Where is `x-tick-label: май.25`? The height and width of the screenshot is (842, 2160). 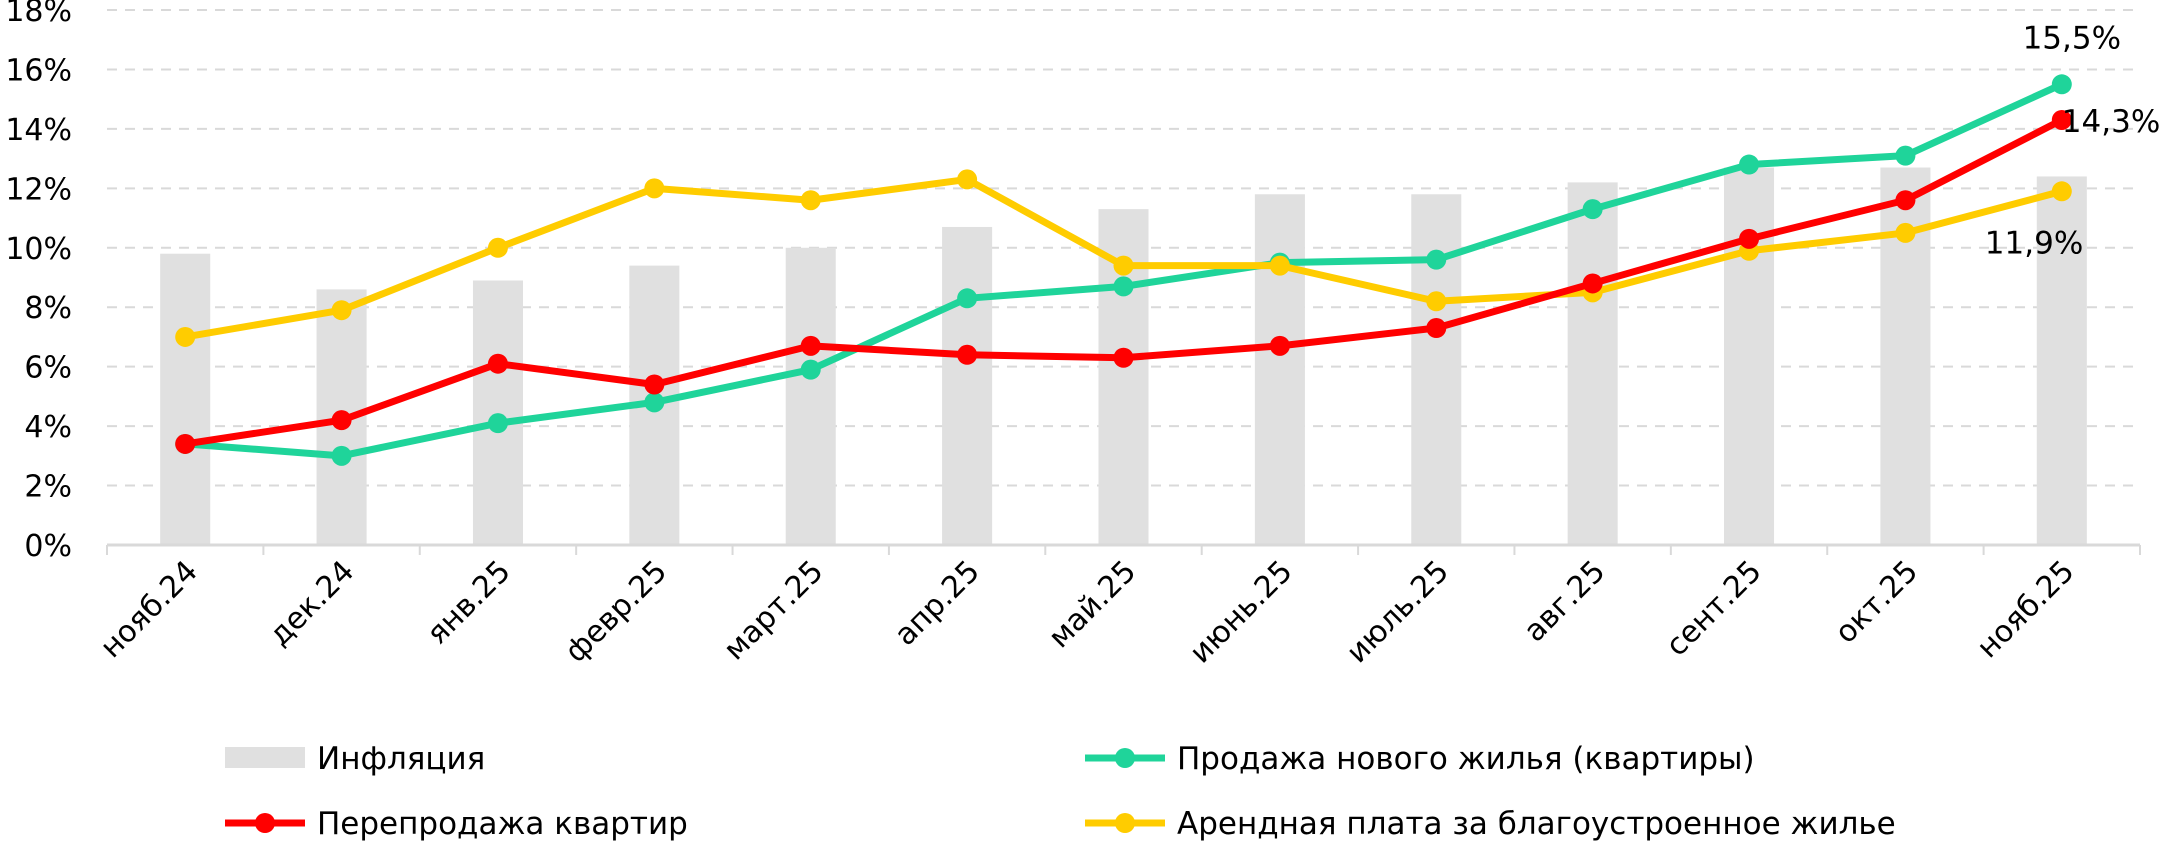
x-tick-label: май.25 is located at coordinates (1092, 604).